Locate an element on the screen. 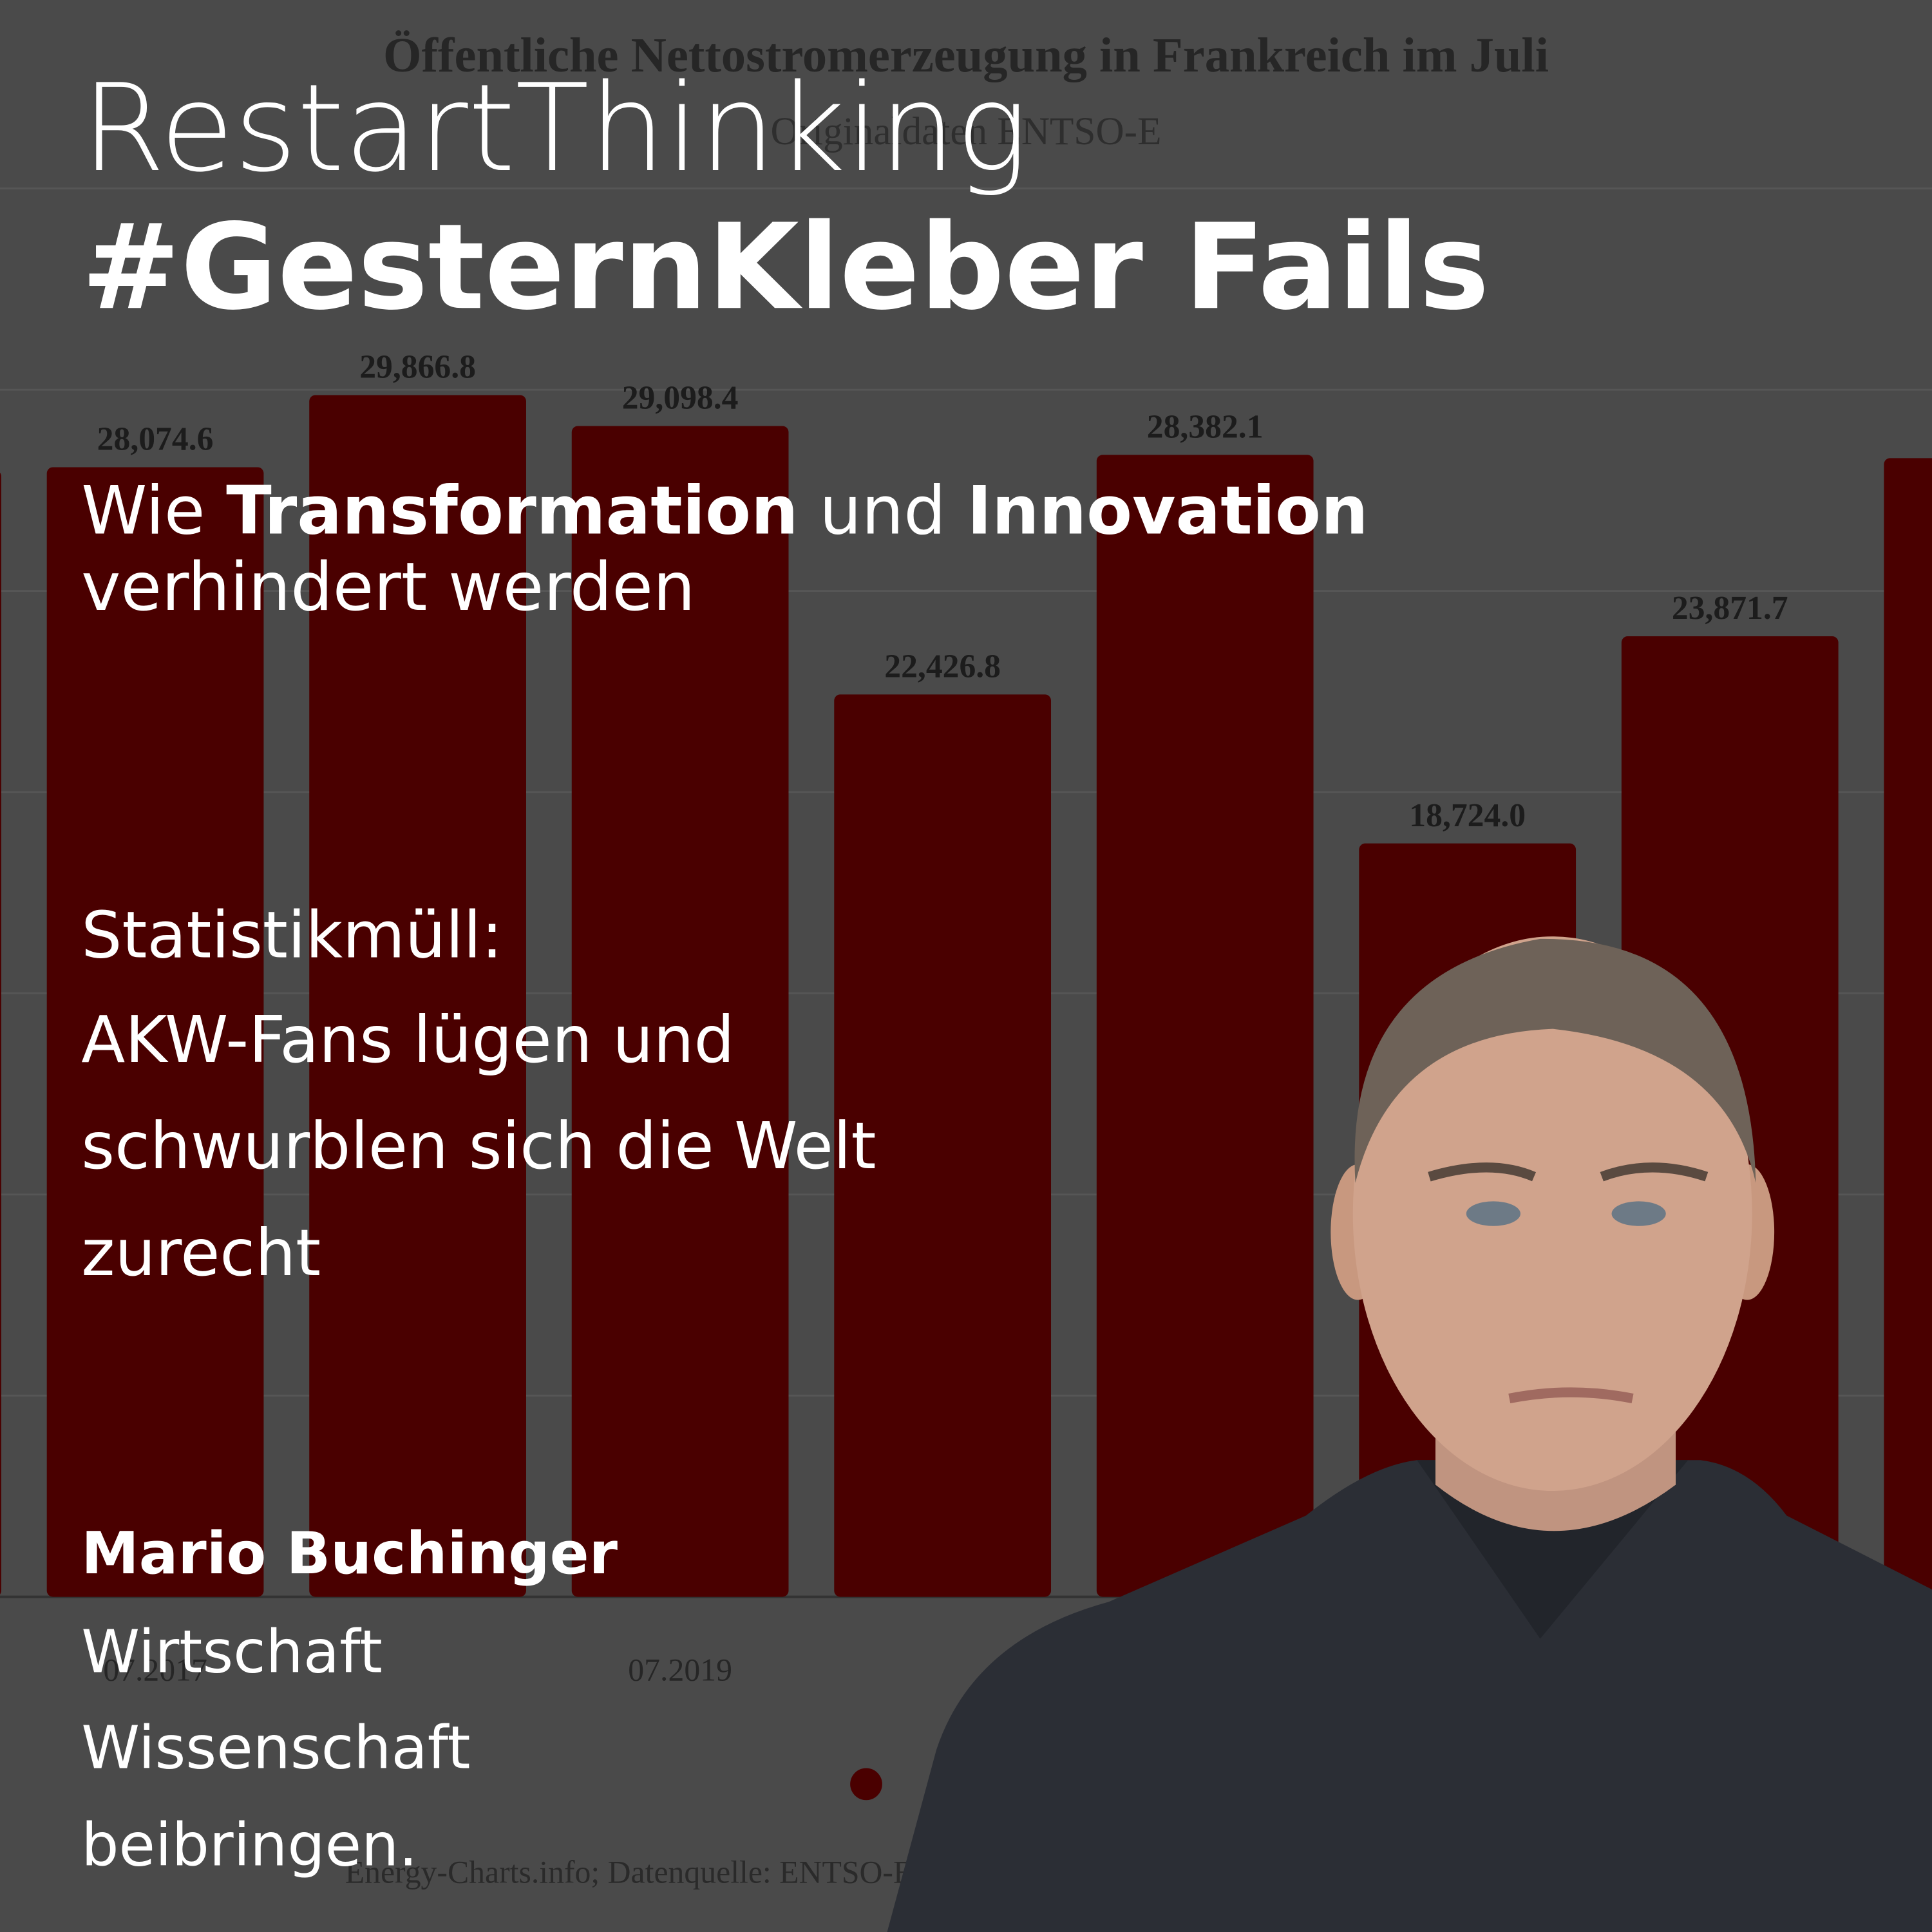 The width and height of the screenshot is (1932, 1932). chart-subtitle: Originaldaten ENTSO-E is located at coordinates (967, 131).